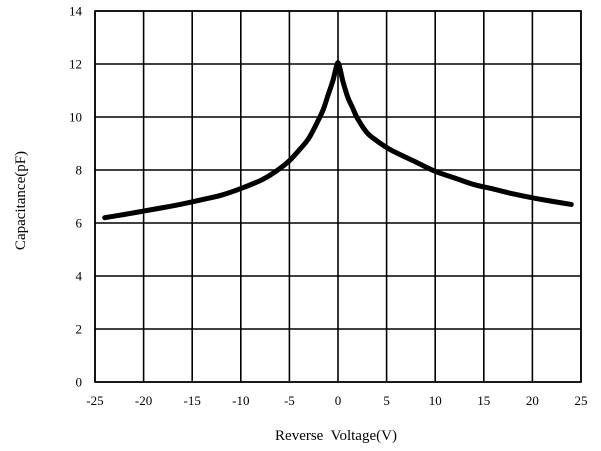 The width and height of the screenshot is (601, 451). I want to click on x-tick-label: -5, so click(289, 400).